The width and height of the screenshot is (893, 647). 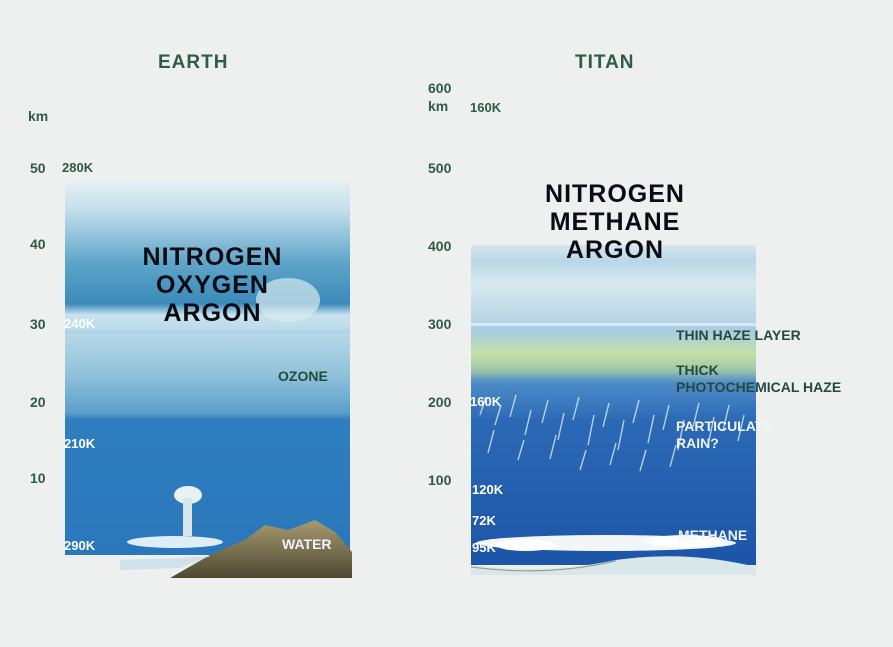 I want to click on earth-gas-oxygen: OXYGEN, so click(x=212, y=285).